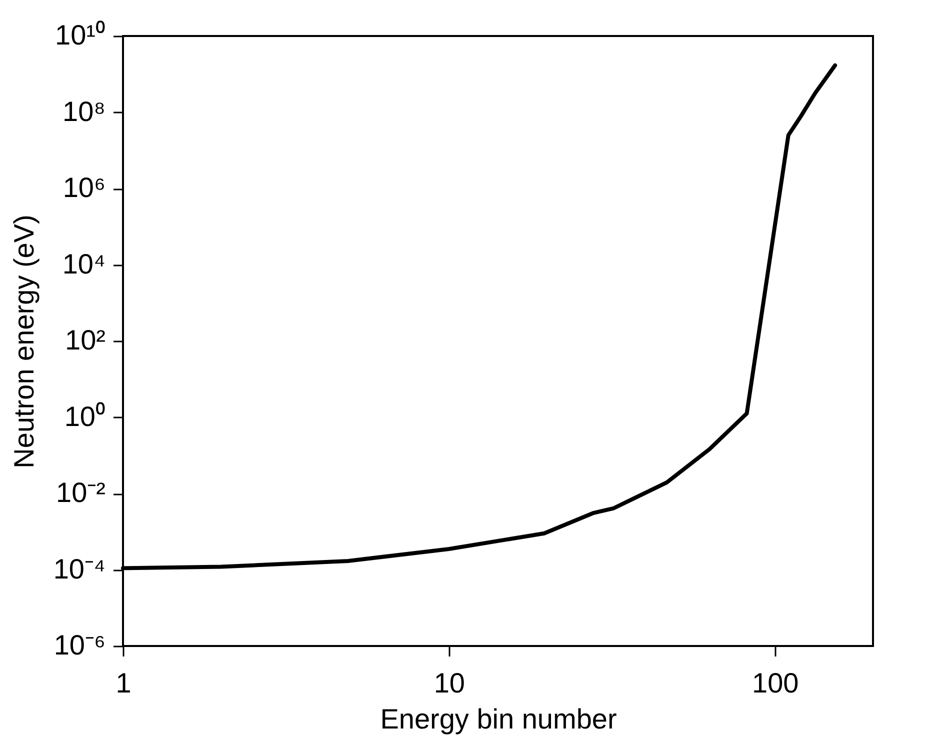  What do you see at coordinates (124, 683) in the screenshot?
I see `x-tick-label: 1` at bounding box center [124, 683].